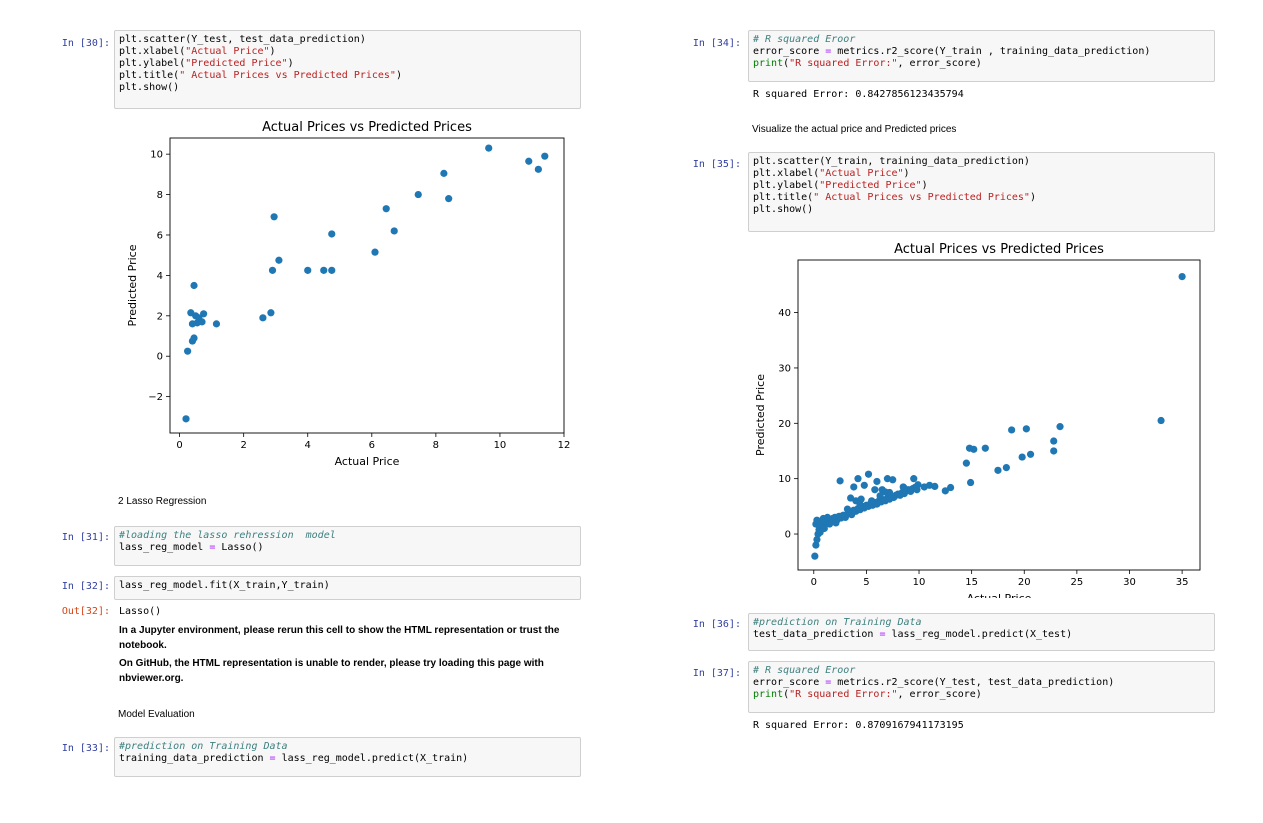 This screenshot has height=823, width=1263. I want to click on code-line: plt.show(), so click(783, 209).